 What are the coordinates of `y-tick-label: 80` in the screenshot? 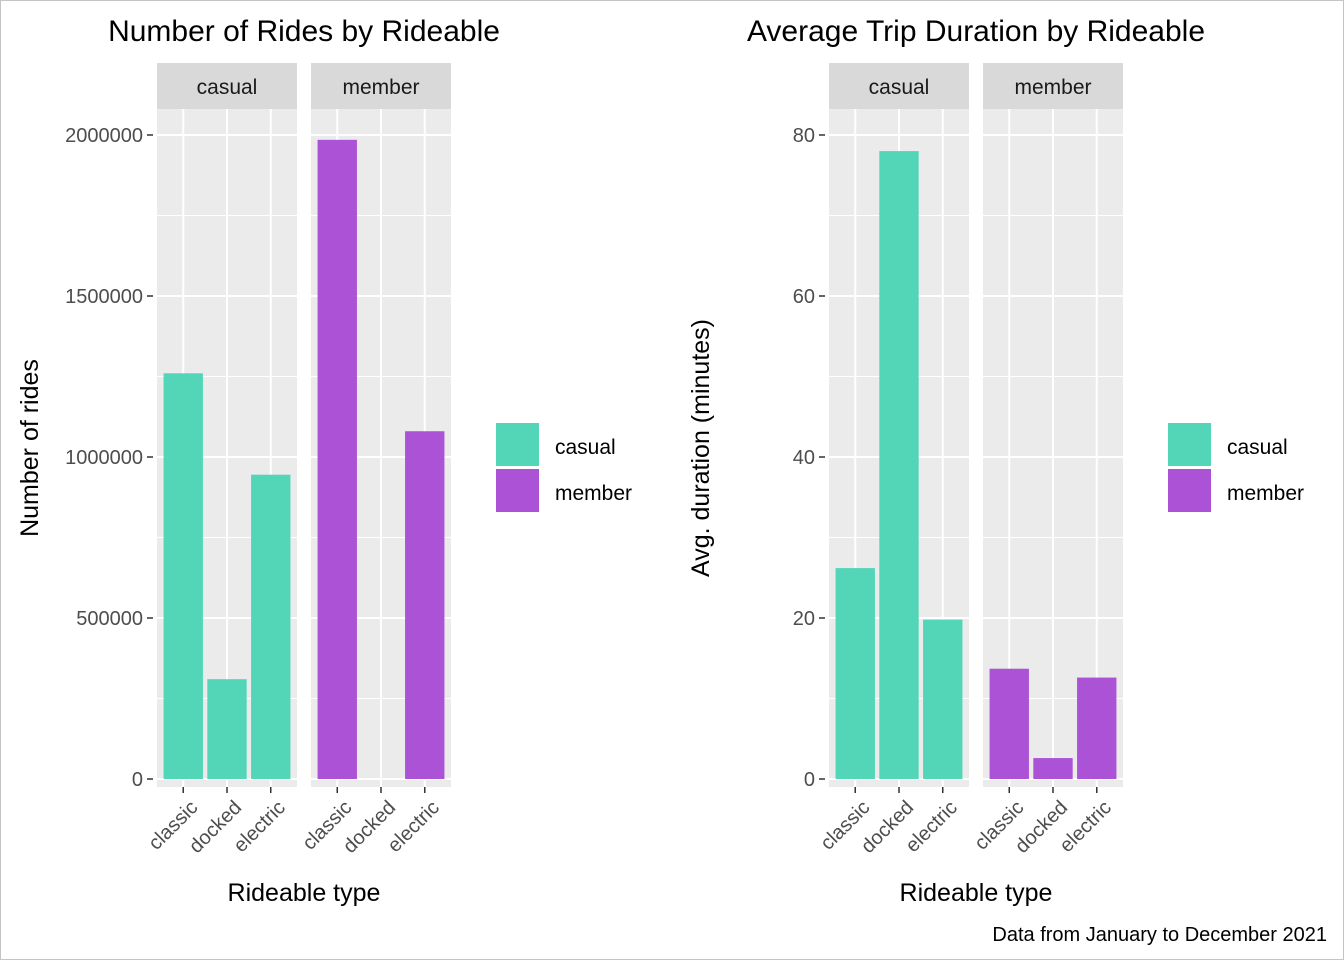 It's located at (804, 136).